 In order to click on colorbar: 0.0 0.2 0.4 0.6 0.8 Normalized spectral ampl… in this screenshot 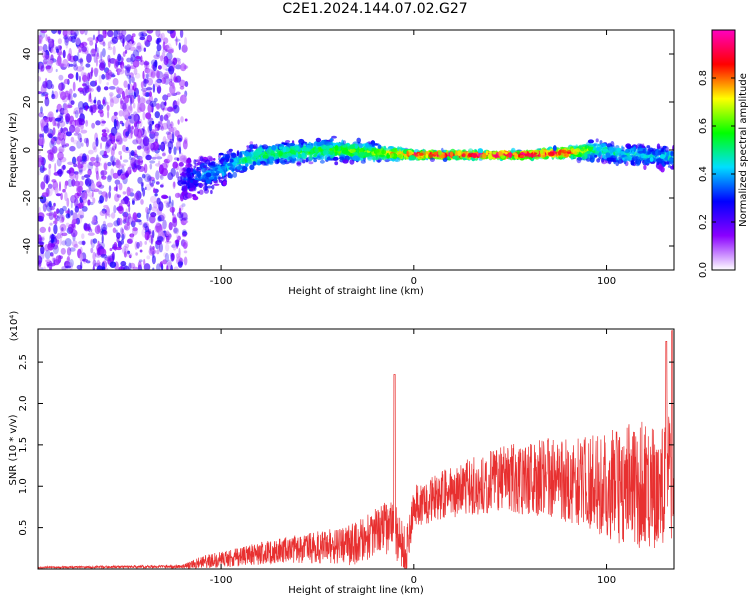, I will do `click(723, 153)`.